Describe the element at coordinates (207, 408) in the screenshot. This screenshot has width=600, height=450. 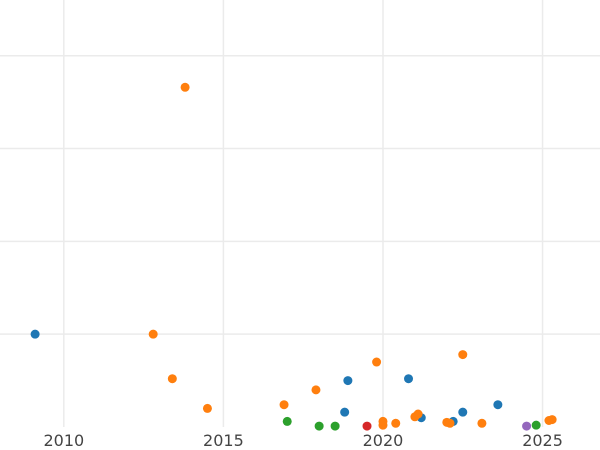
I see `data-point-s1-p3` at that location.